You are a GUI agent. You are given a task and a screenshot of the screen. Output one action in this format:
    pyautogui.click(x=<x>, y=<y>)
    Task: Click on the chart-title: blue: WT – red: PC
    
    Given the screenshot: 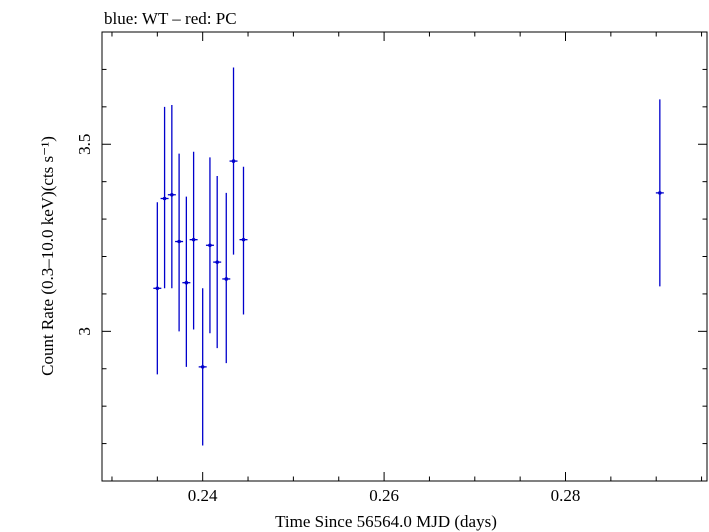 What is the action you would take?
    pyautogui.click(x=170, y=18)
    